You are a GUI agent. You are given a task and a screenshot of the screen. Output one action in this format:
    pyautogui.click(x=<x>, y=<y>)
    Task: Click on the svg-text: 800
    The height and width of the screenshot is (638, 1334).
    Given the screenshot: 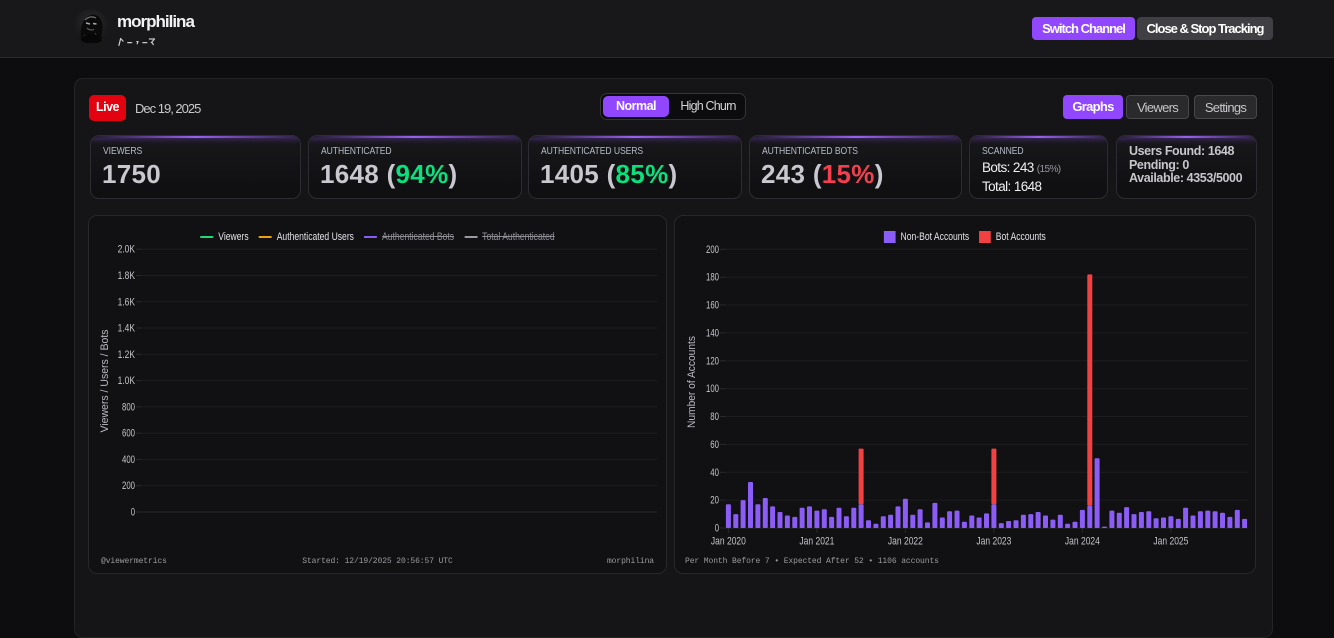 What is the action you would take?
    pyautogui.click(x=128, y=407)
    